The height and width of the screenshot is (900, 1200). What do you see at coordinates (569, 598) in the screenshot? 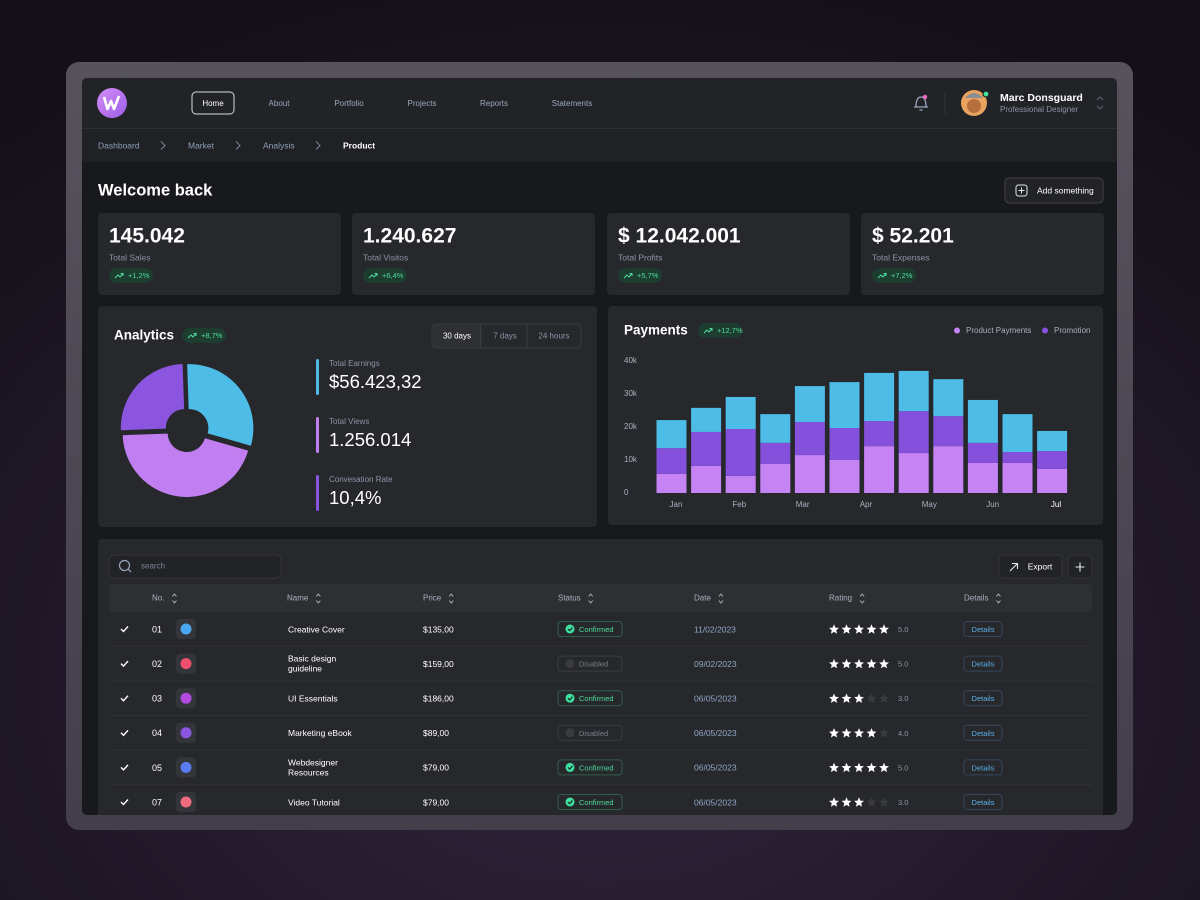
I see `column-header: Status` at bounding box center [569, 598].